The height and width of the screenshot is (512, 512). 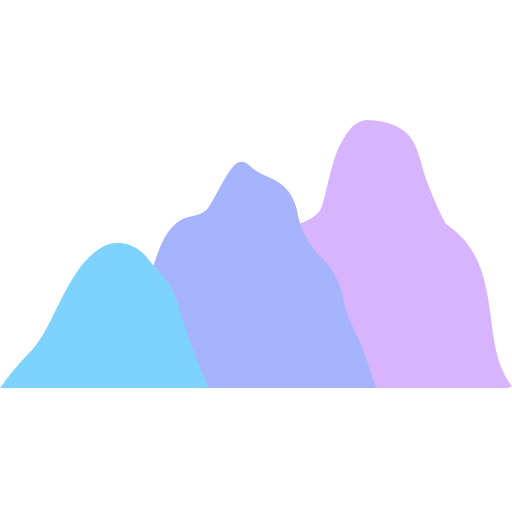 I want to click on front-peak, so click(x=104, y=315).